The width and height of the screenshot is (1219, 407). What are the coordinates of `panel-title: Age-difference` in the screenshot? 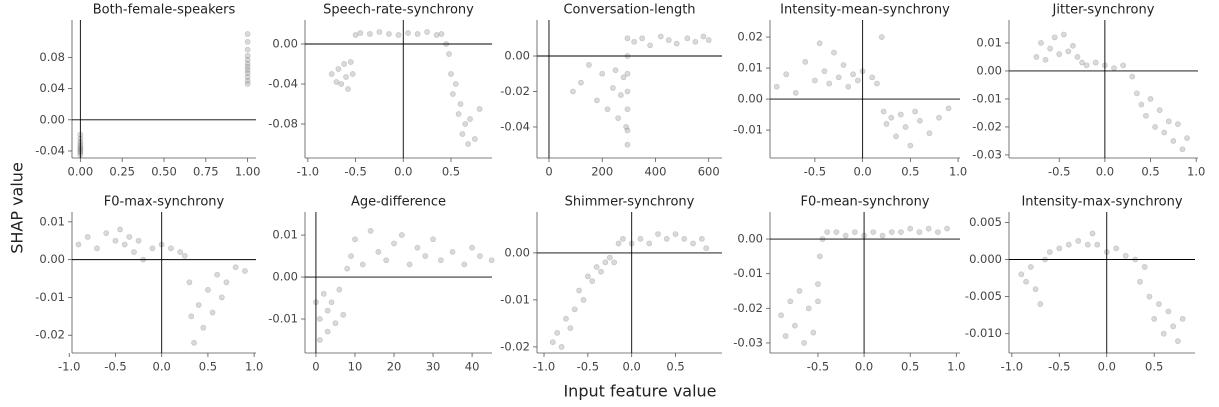 It's located at (398, 202).